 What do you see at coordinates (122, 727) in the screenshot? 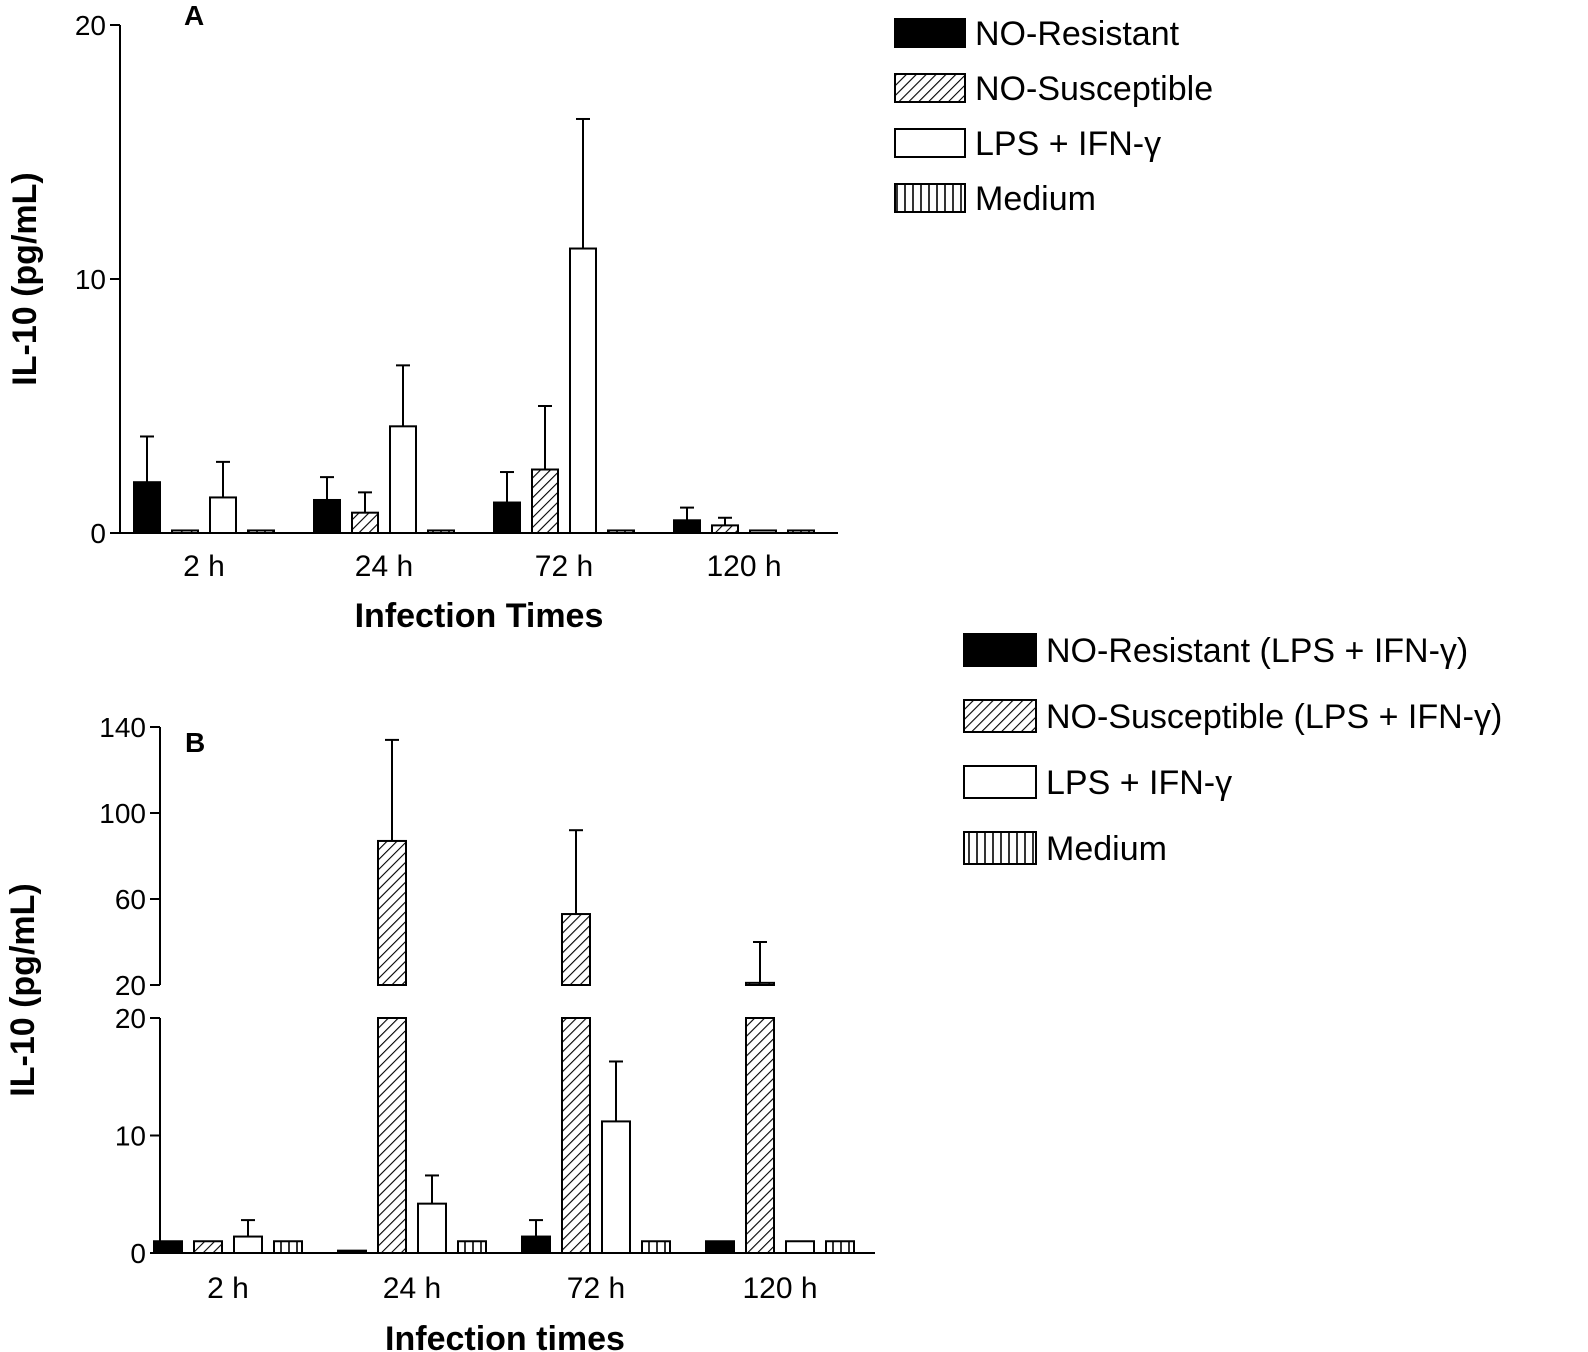
I see `y-tick-label: 140` at bounding box center [122, 727].